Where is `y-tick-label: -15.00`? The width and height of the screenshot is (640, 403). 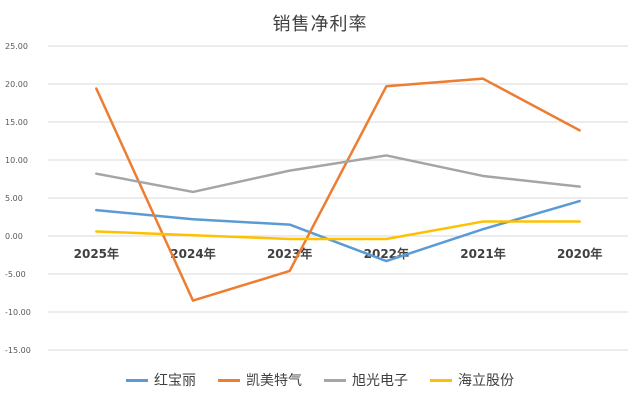 y-tick-label: -15.00 is located at coordinates (18, 350).